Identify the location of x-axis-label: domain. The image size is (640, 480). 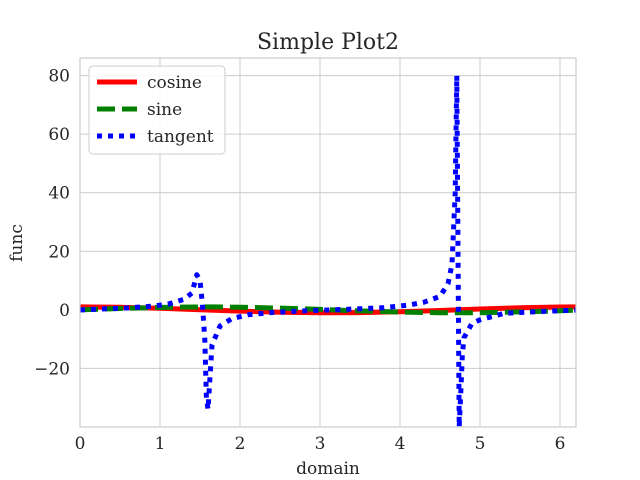
(328, 469).